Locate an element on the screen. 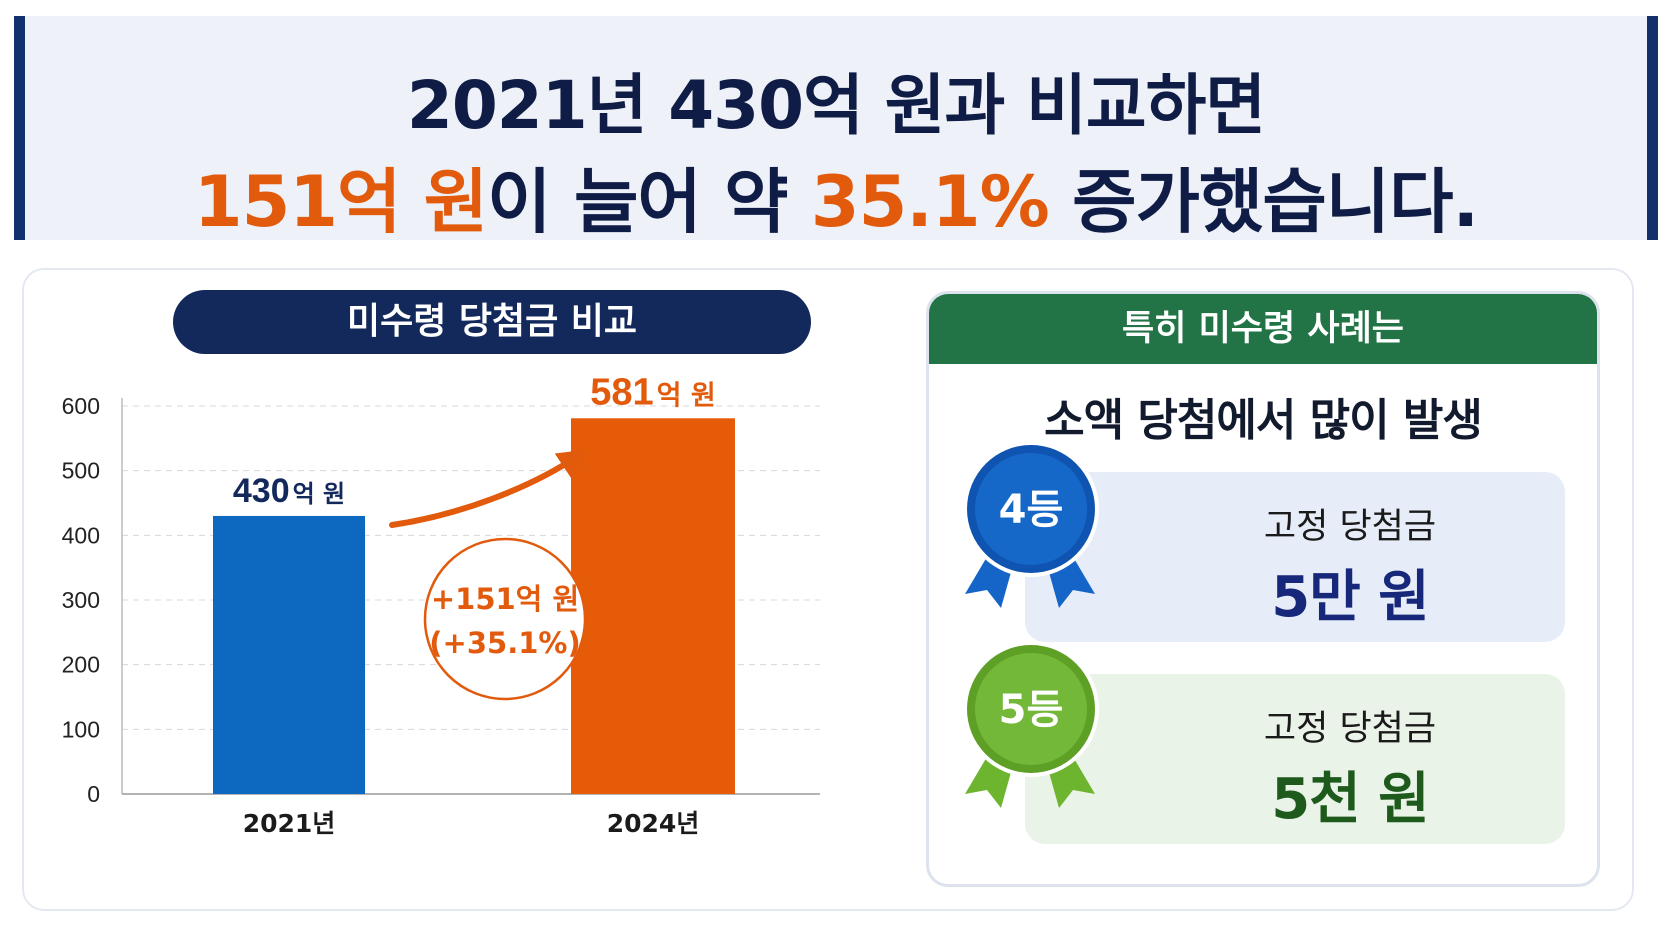 The width and height of the screenshot is (1672, 941). headline-end: 증가했습니다. is located at coordinates (1263, 202).